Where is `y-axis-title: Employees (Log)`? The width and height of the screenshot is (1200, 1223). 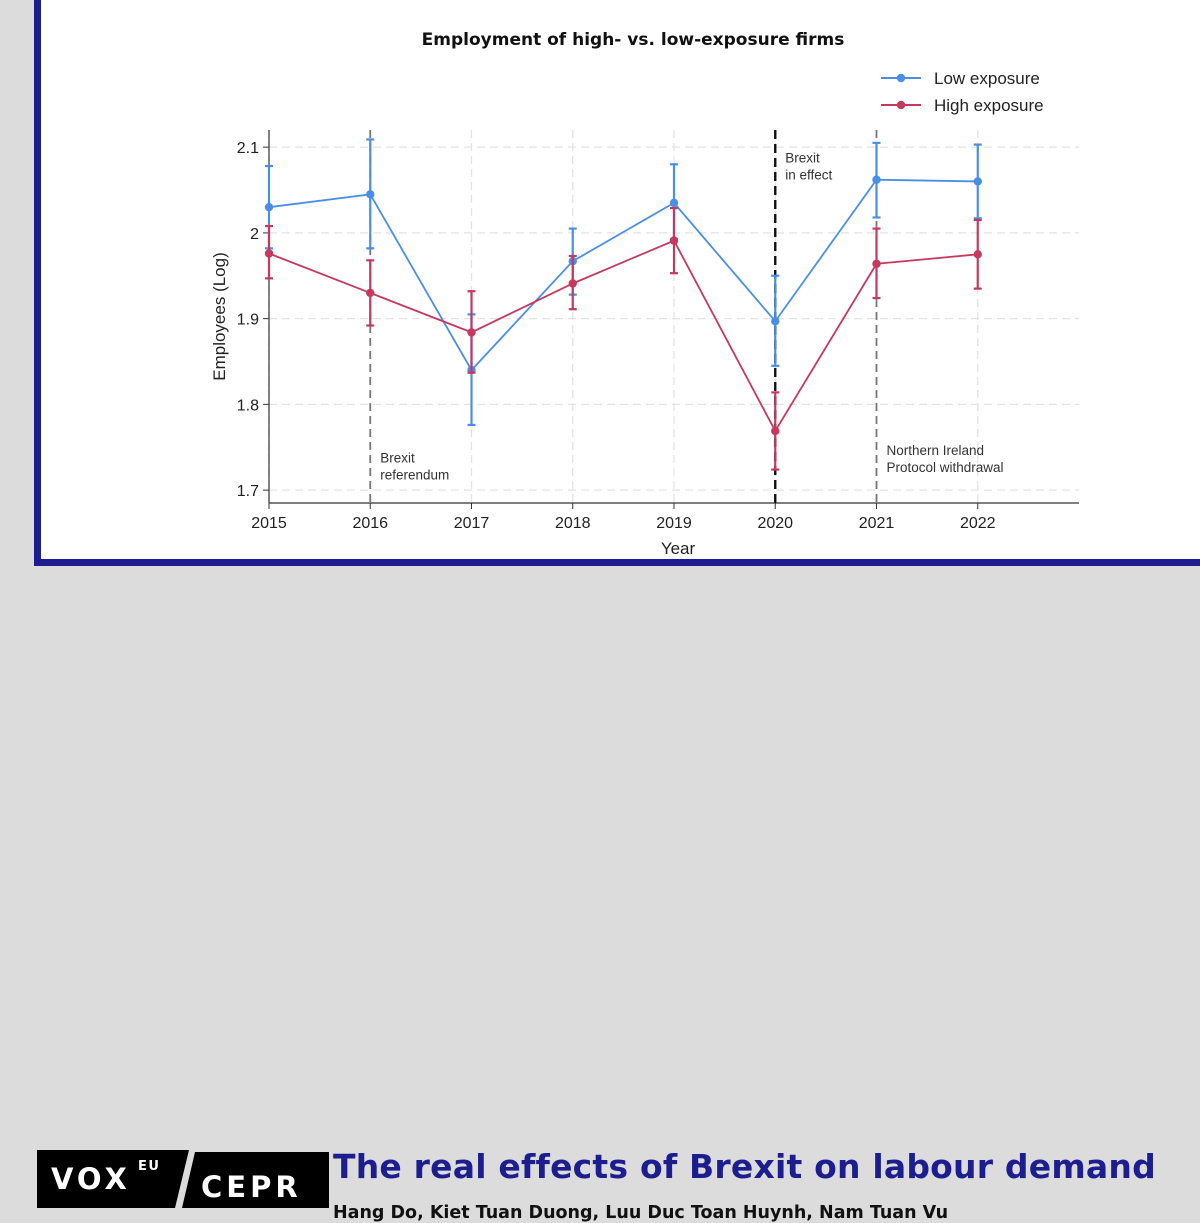 y-axis-title: Employees (Log) is located at coordinates (219, 316).